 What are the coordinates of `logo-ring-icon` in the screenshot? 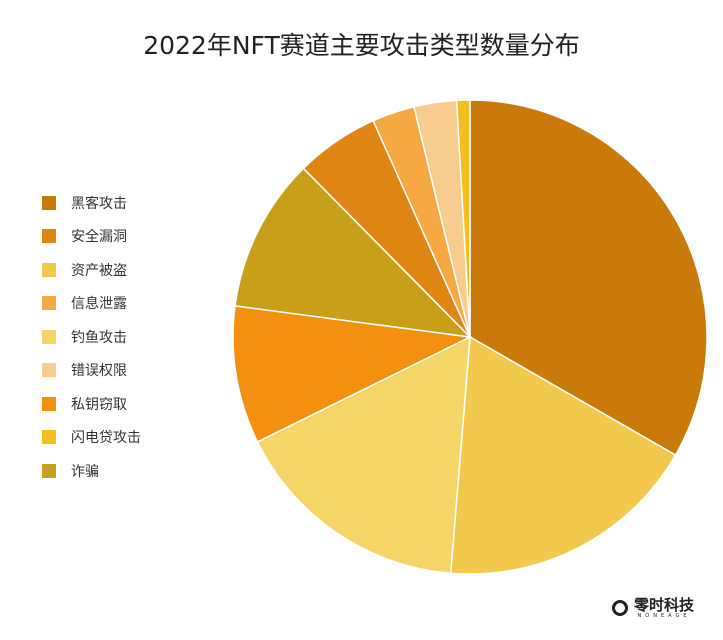 It's located at (620, 608).